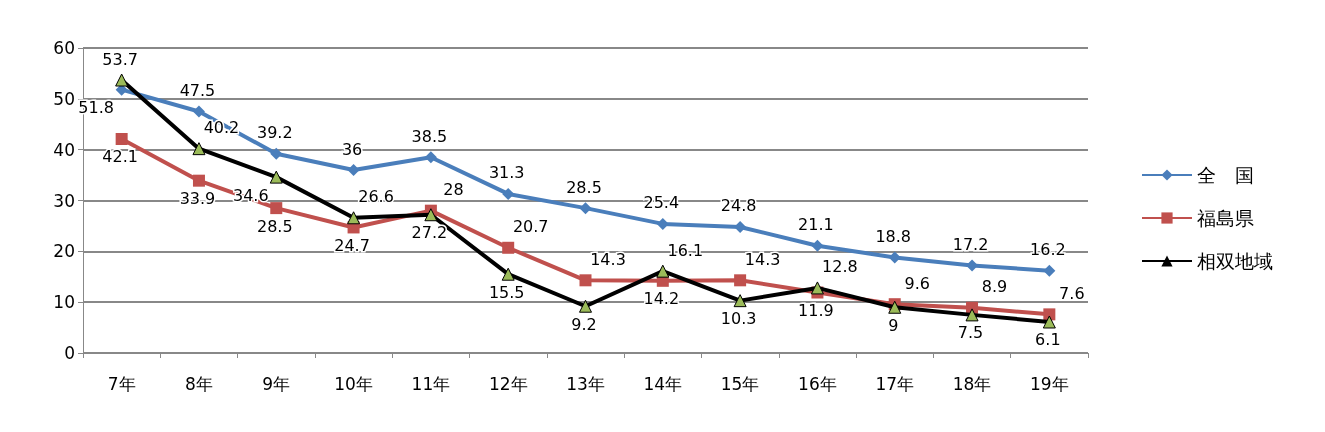 The width and height of the screenshot is (1325, 432). I want to click on x-tick-label: 8年, so click(199, 383).